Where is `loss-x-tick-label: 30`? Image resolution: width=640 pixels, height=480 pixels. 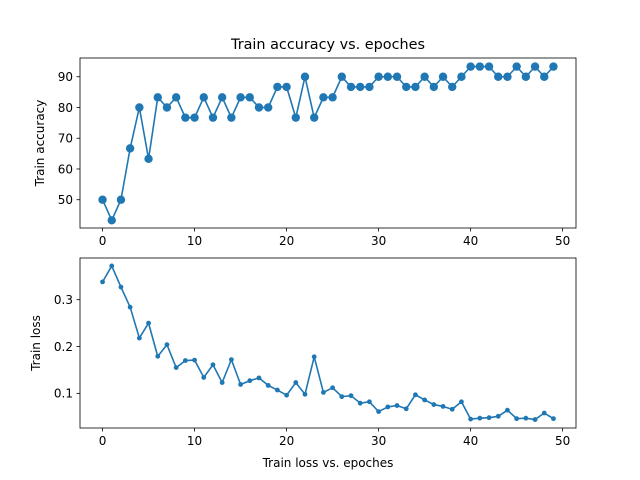
loss-x-tick-label: 30 is located at coordinates (378, 441).